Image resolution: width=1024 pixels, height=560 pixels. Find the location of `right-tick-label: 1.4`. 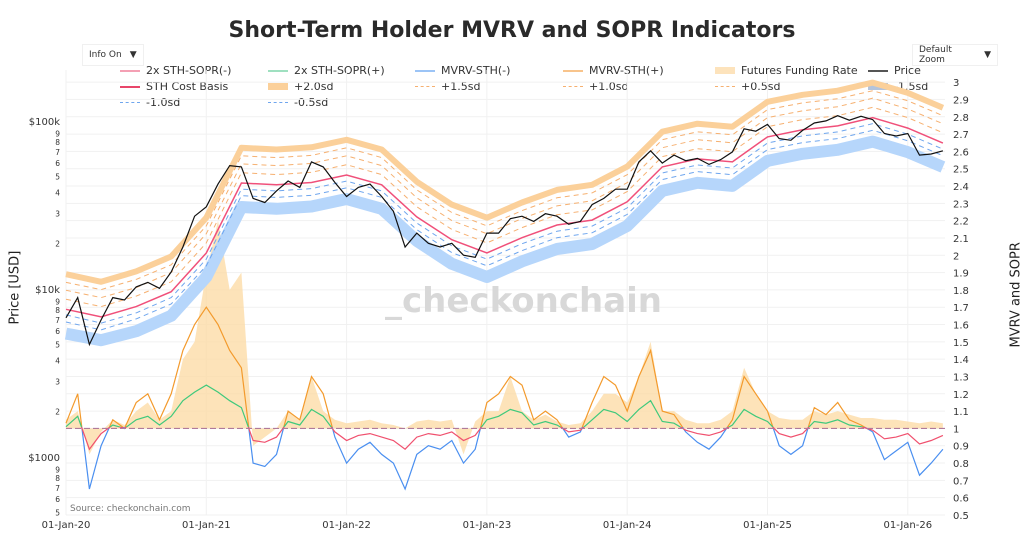

right-tick-label: 1.4 is located at coordinates (961, 360).